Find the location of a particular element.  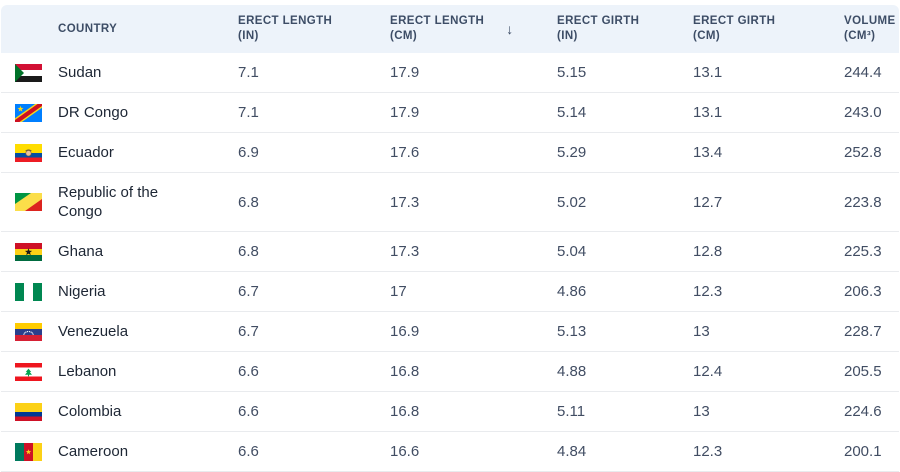

erect-girth-in-cell: 5.11 is located at coordinates (625, 412).